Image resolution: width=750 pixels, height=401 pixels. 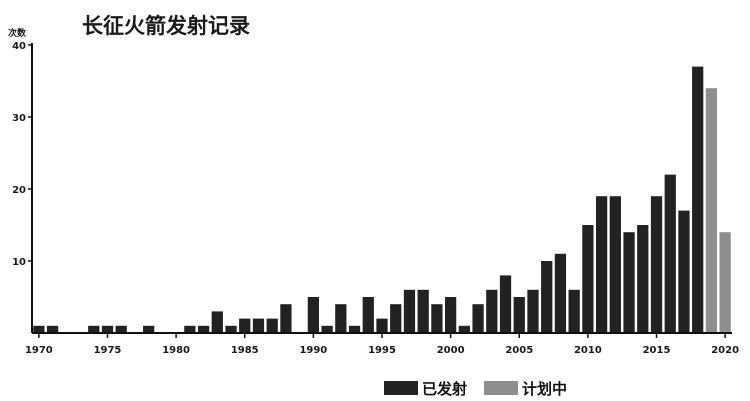 I want to click on y-axis-label: 次数, so click(x=17, y=33).